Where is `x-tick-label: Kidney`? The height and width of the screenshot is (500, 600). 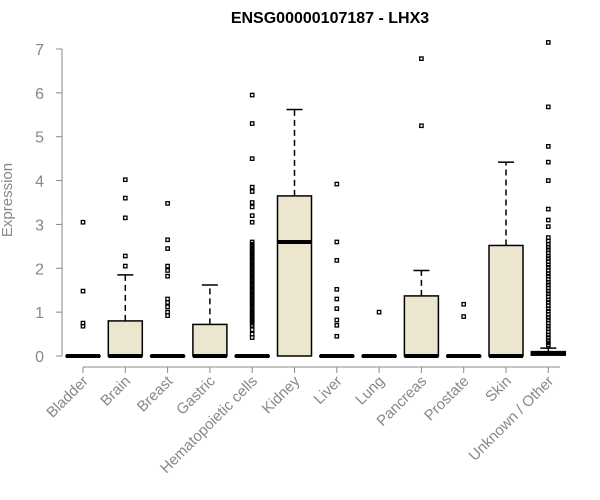
x-tick-label: Kidney is located at coordinates (281, 394).